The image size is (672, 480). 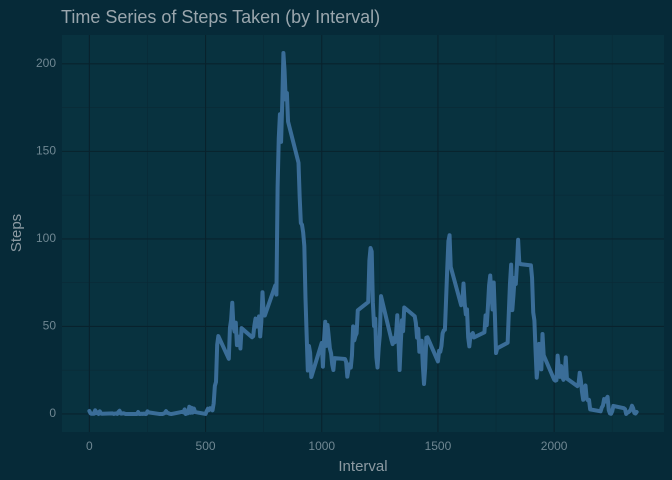 What do you see at coordinates (220, 17) in the screenshot?
I see `chart-title: Time Series of Steps Taken (by Interval)` at bounding box center [220, 17].